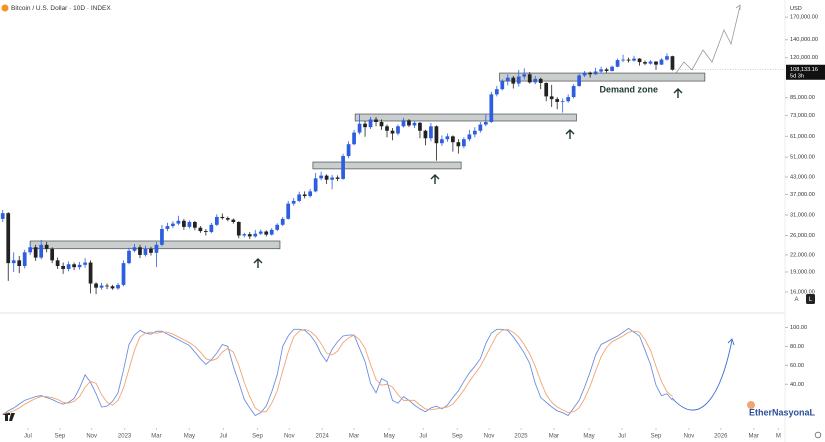 The width and height of the screenshot is (825, 442). Describe the element at coordinates (708, 39) in the screenshot. I see `projection-path` at that location.